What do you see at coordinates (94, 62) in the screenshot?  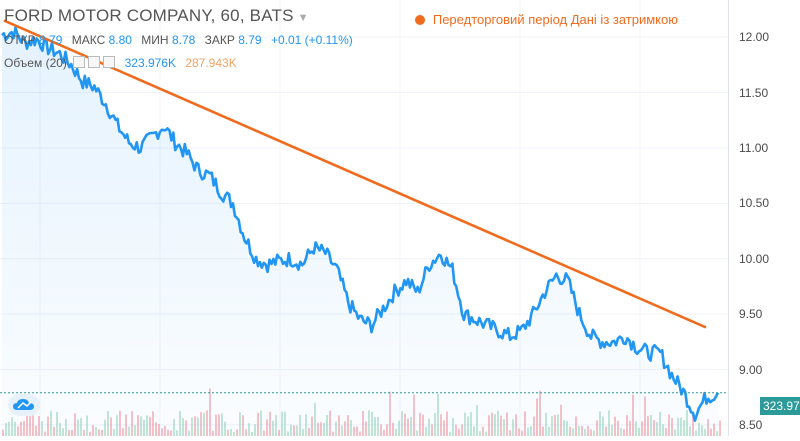 I see `settings-icon` at bounding box center [94, 62].